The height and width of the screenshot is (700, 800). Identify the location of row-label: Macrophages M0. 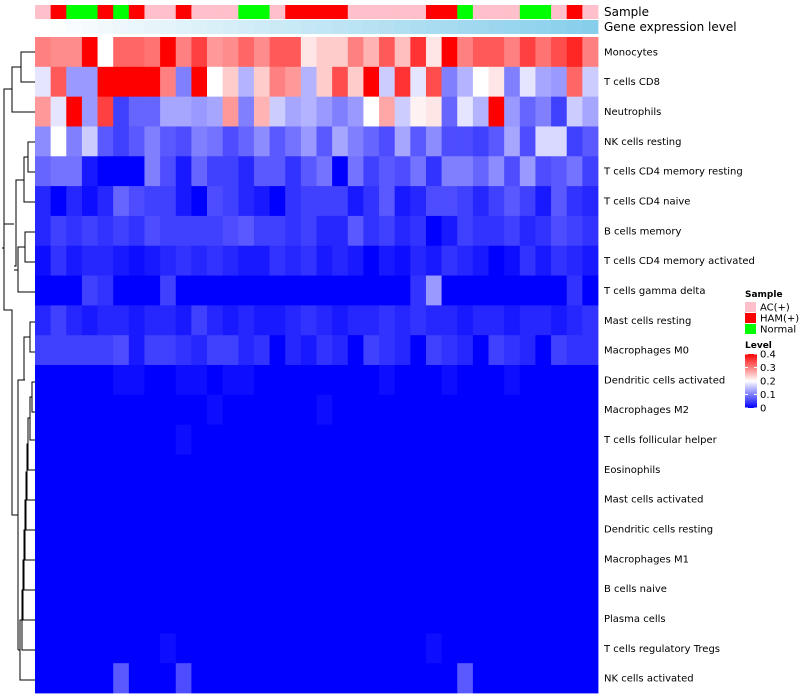
(646, 351).